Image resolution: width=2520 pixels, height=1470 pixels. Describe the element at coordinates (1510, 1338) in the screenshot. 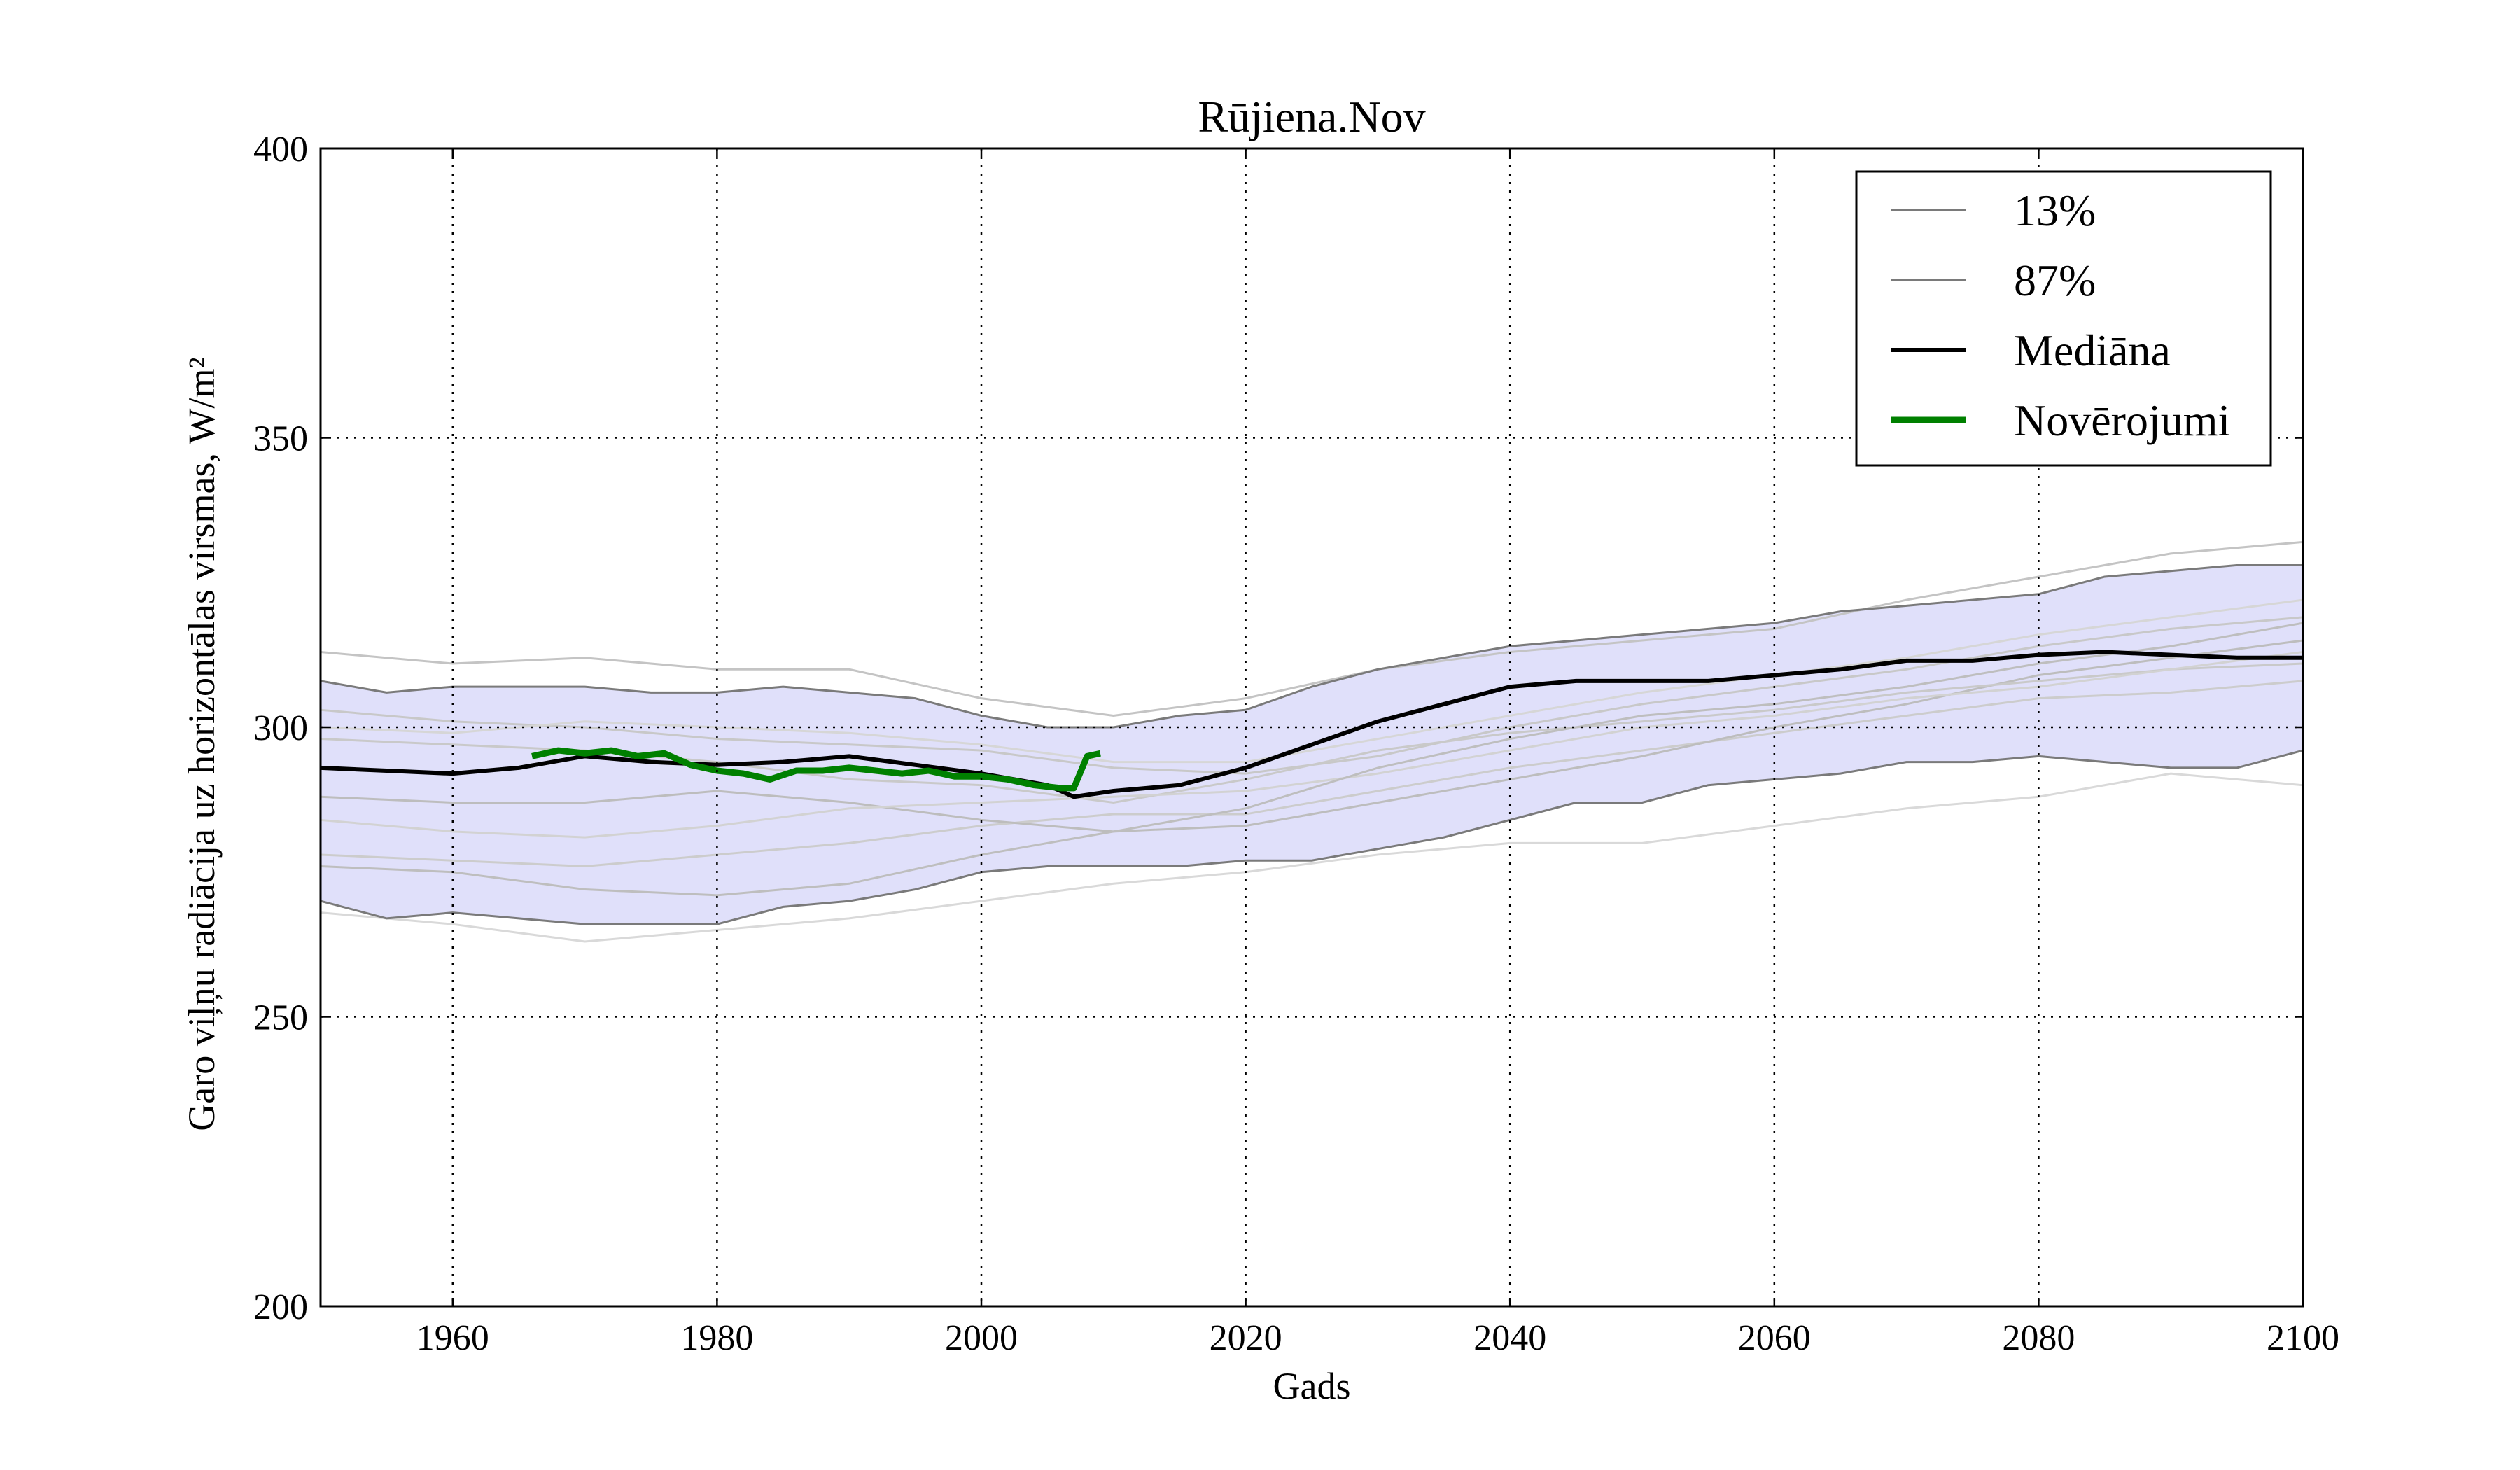

I see `x-tick-label: 2040` at that location.